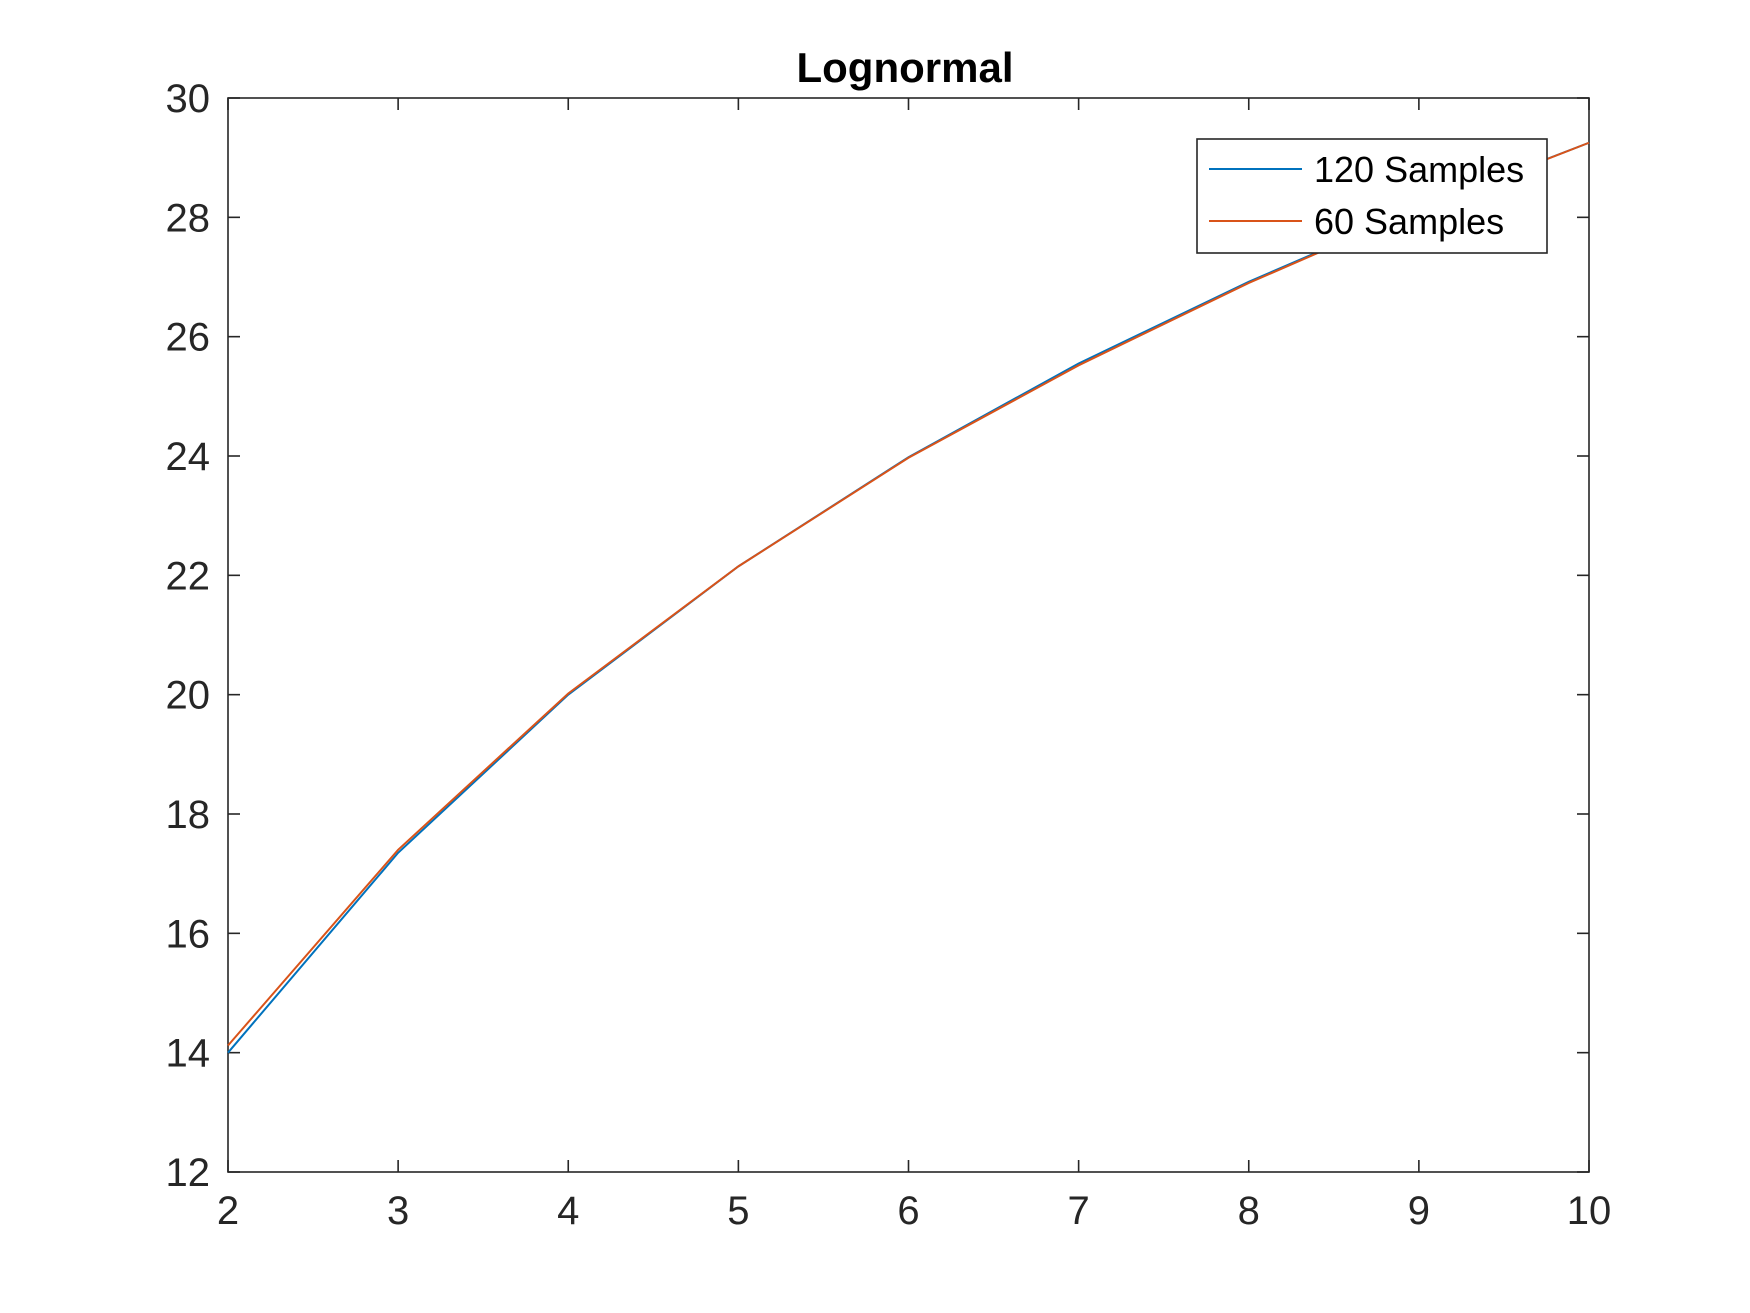 This screenshot has width=1750, height=1313. What do you see at coordinates (188, 1054) in the screenshot?
I see `y-tick-label: 14` at bounding box center [188, 1054].